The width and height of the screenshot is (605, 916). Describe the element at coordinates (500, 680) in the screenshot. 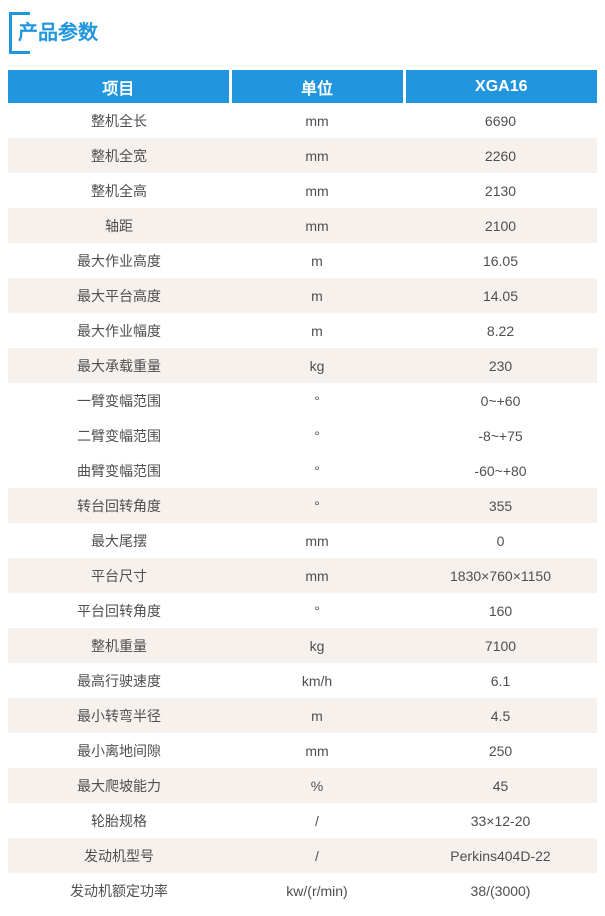

I see `value-cell: 6.1` at that location.